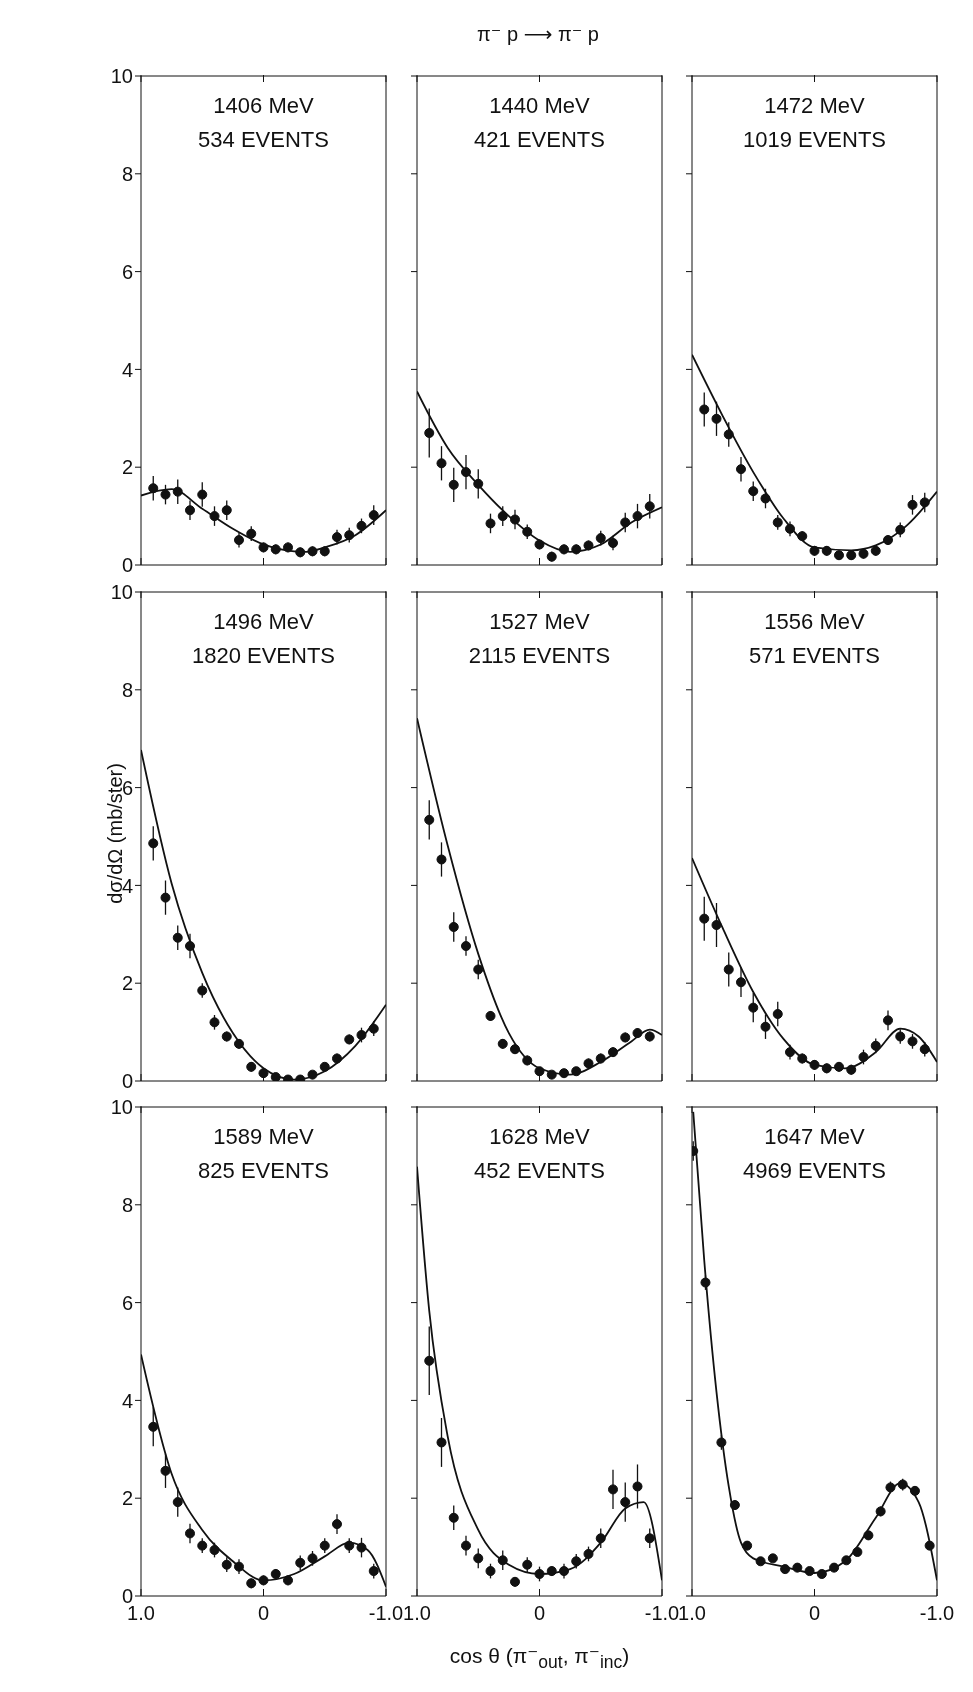 The width and height of the screenshot is (973, 1692). What do you see at coordinates (539, 1136) in the screenshot?
I see `annotation: 1628 MeV` at bounding box center [539, 1136].